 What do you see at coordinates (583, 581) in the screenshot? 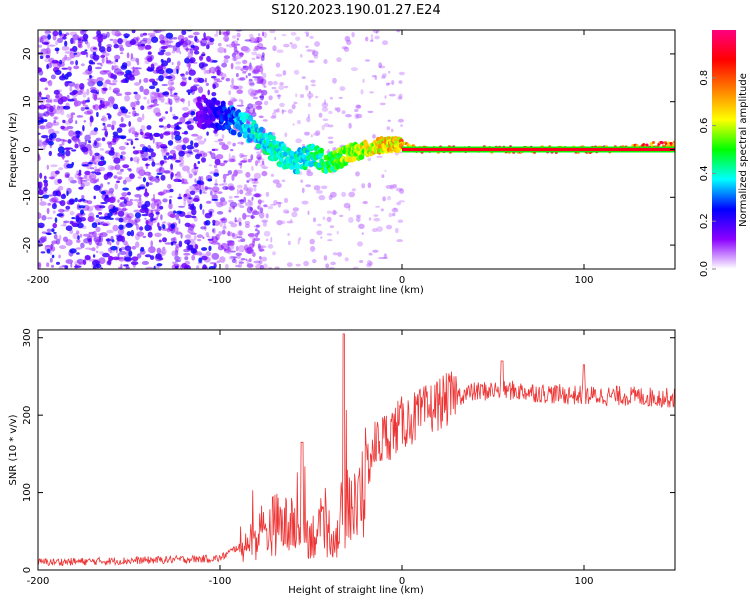
I see `x-tick-label: 100` at bounding box center [583, 581].